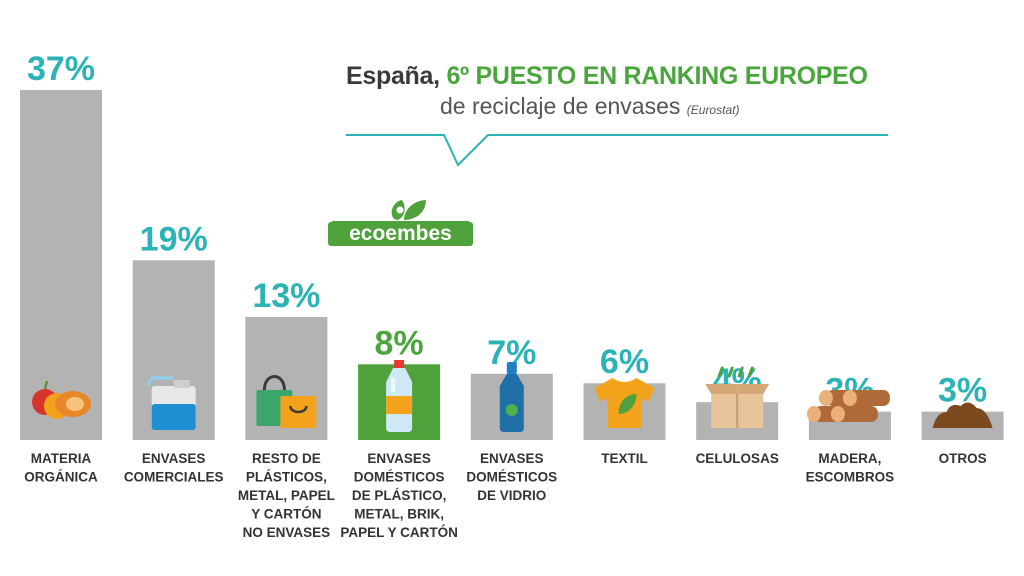  I want to click on dirt-pile-icon, so click(962, 415).